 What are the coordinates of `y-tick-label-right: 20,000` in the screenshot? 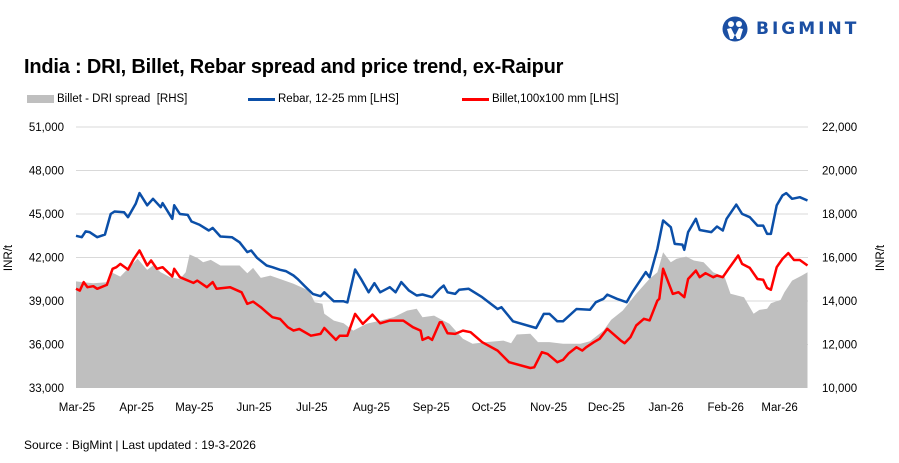 It's located at (839, 172).